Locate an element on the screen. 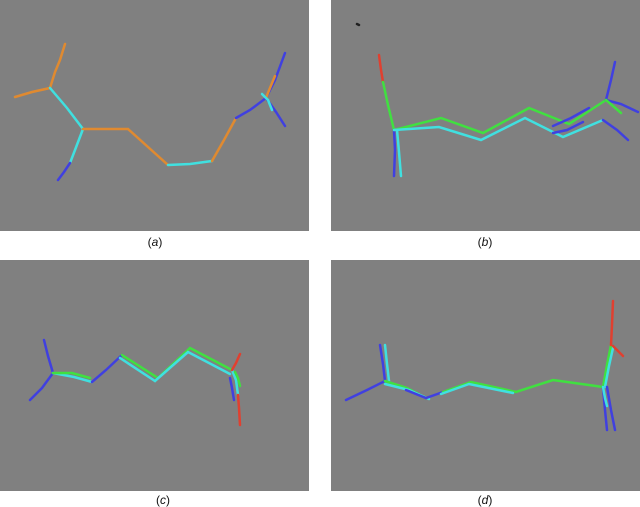 This screenshot has height=507, width=640. molecule-overlay-b is located at coordinates (497, 100).